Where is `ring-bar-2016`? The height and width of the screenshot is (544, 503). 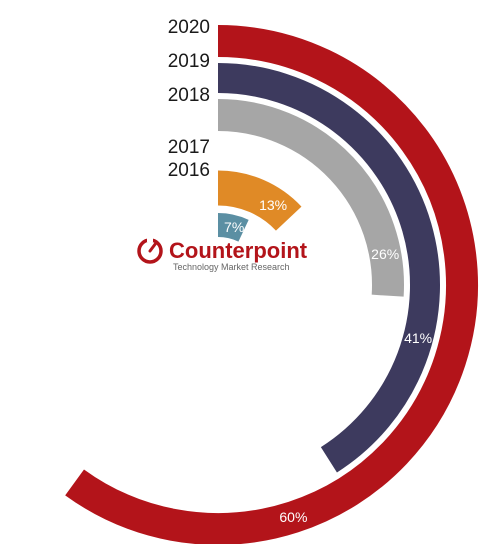
ring-bar-2016 is located at coordinates (233, 227).